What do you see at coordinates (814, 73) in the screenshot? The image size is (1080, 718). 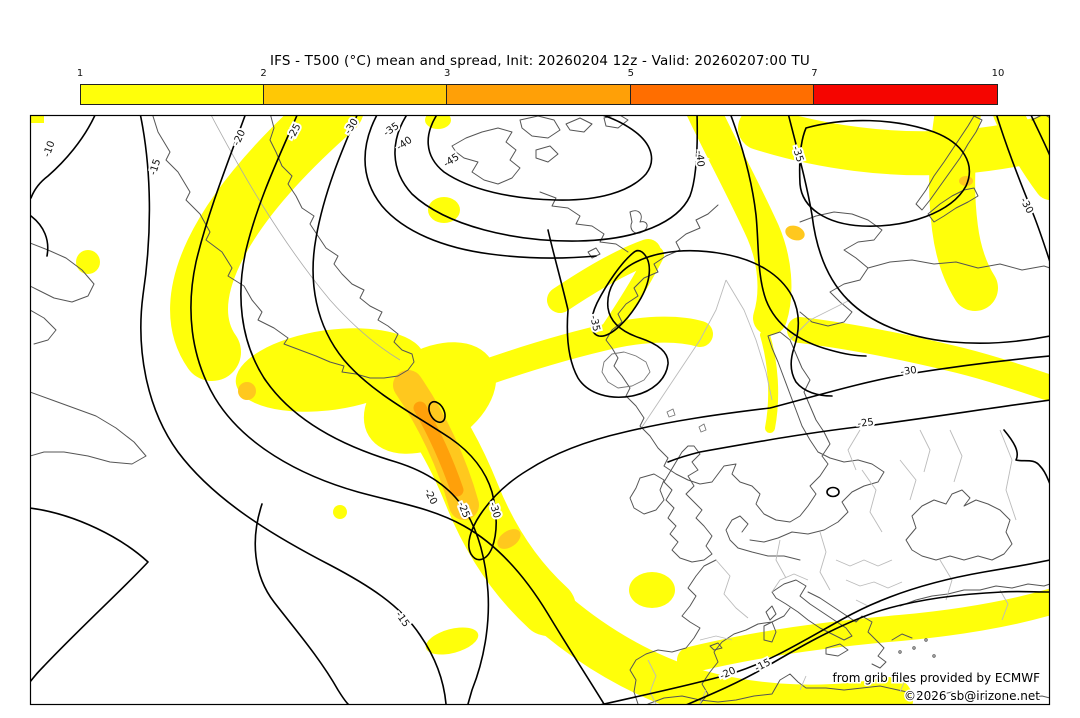 I see `colorbar-tick: 7` at bounding box center [814, 73].